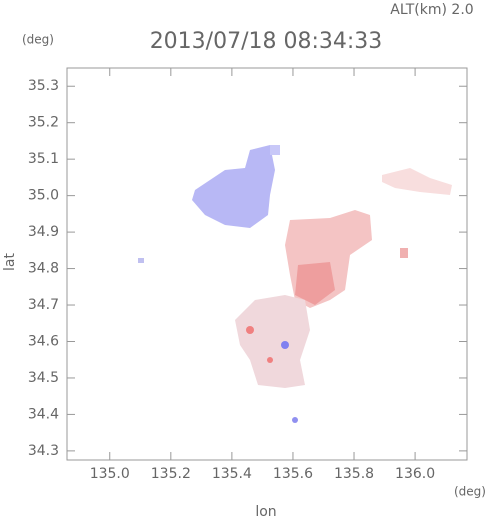 The image size is (491, 521). Describe the element at coordinates (43, 341) in the screenshot. I see `y-tick-label: 34.6` at that location.